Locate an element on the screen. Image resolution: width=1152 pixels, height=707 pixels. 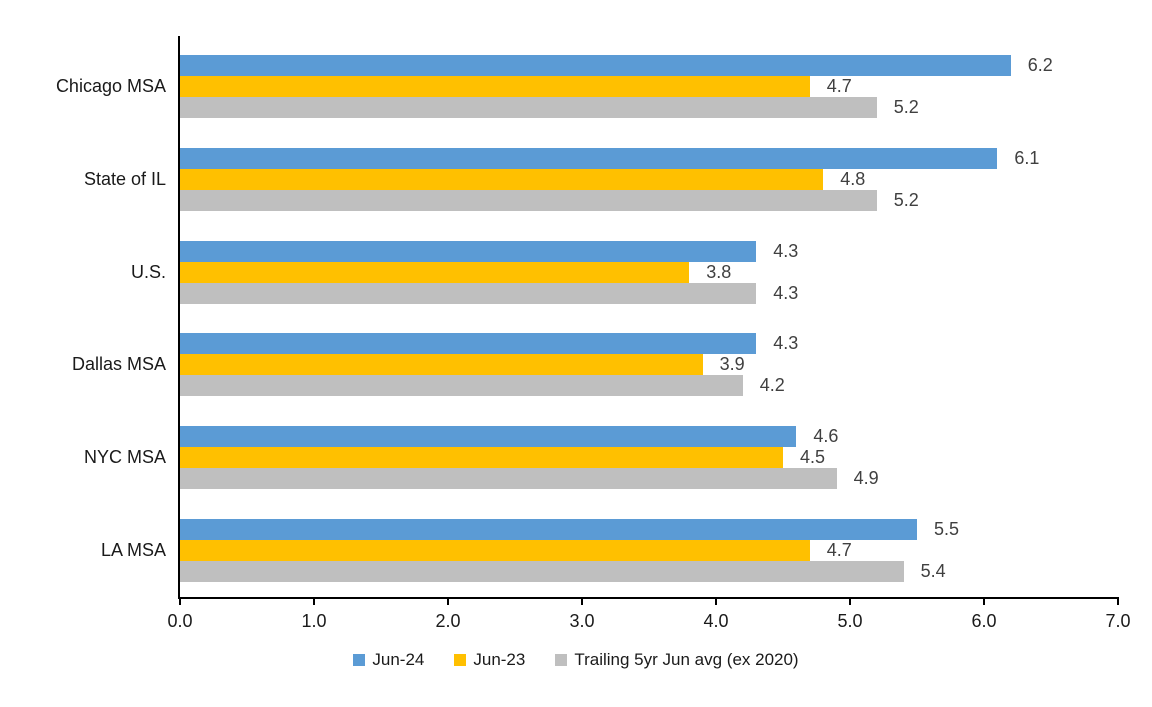
legend-item: Jun-23 is located at coordinates (489, 660).